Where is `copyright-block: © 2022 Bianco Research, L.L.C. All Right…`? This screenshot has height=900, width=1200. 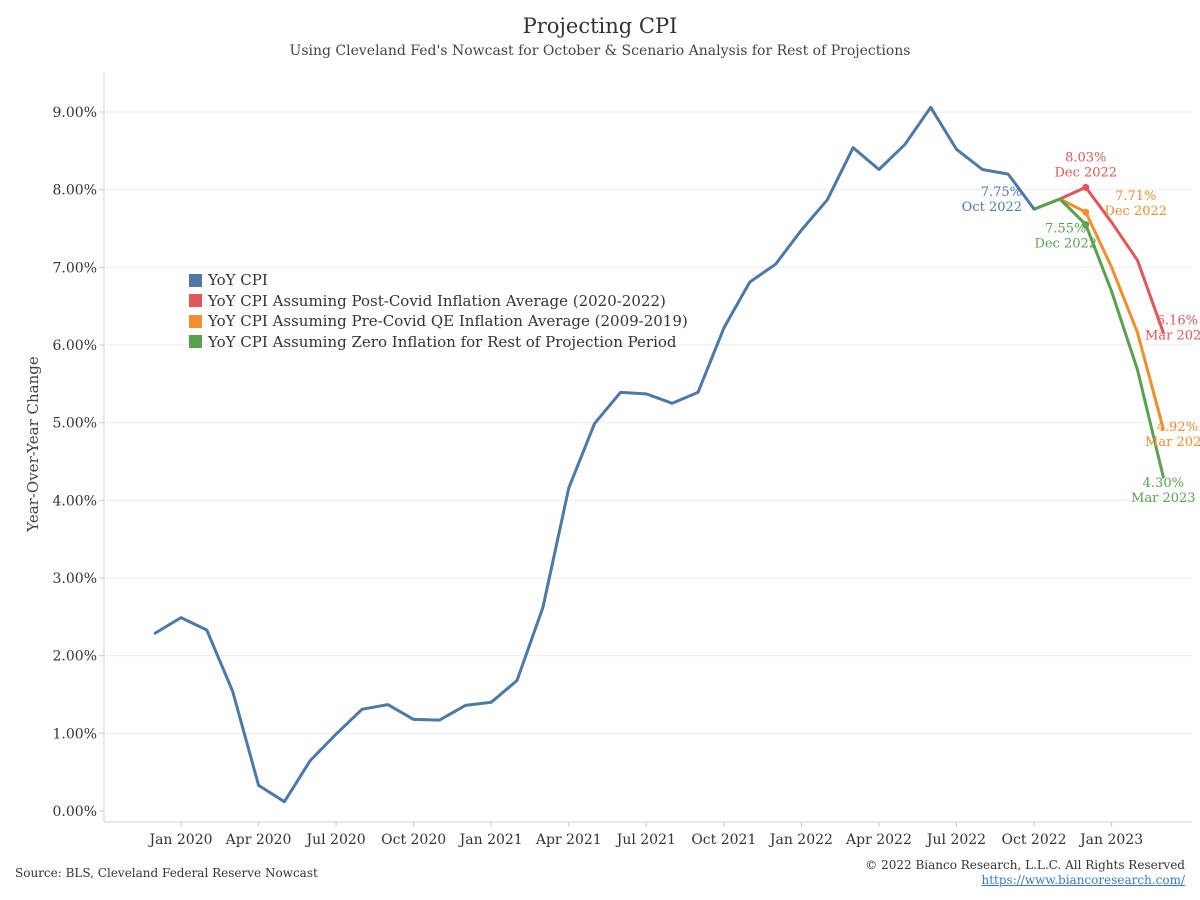
copyright-block: © 2022 Bianco Research, L.L.C. All Right… is located at coordinates (1025, 872).